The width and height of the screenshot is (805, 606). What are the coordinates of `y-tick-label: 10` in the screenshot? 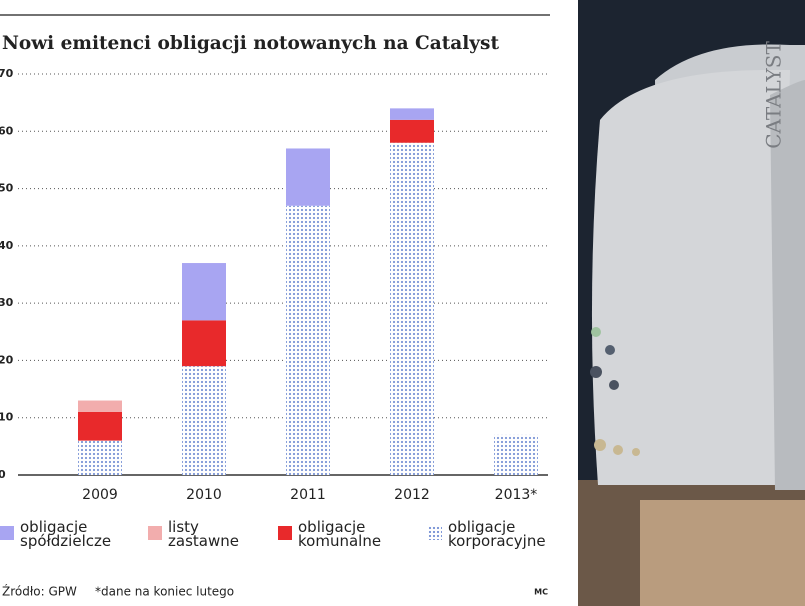 It's located at (7, 417).